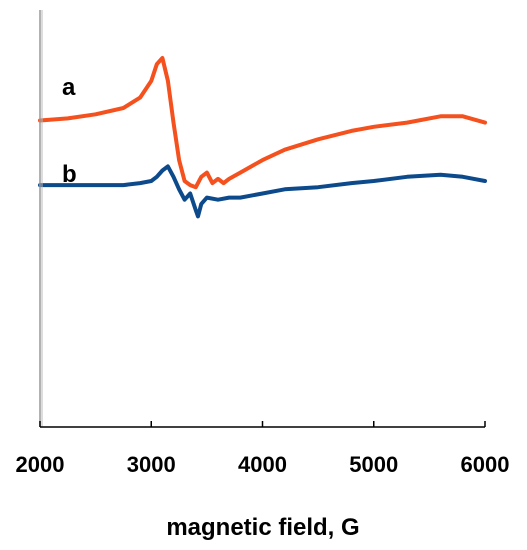 This screenshot has height=550, width=527. What do you see at coordinates (373, 464) in the screenshot?
I see `x-tick-label-5000: 5000` at bounding box center [373, 464].